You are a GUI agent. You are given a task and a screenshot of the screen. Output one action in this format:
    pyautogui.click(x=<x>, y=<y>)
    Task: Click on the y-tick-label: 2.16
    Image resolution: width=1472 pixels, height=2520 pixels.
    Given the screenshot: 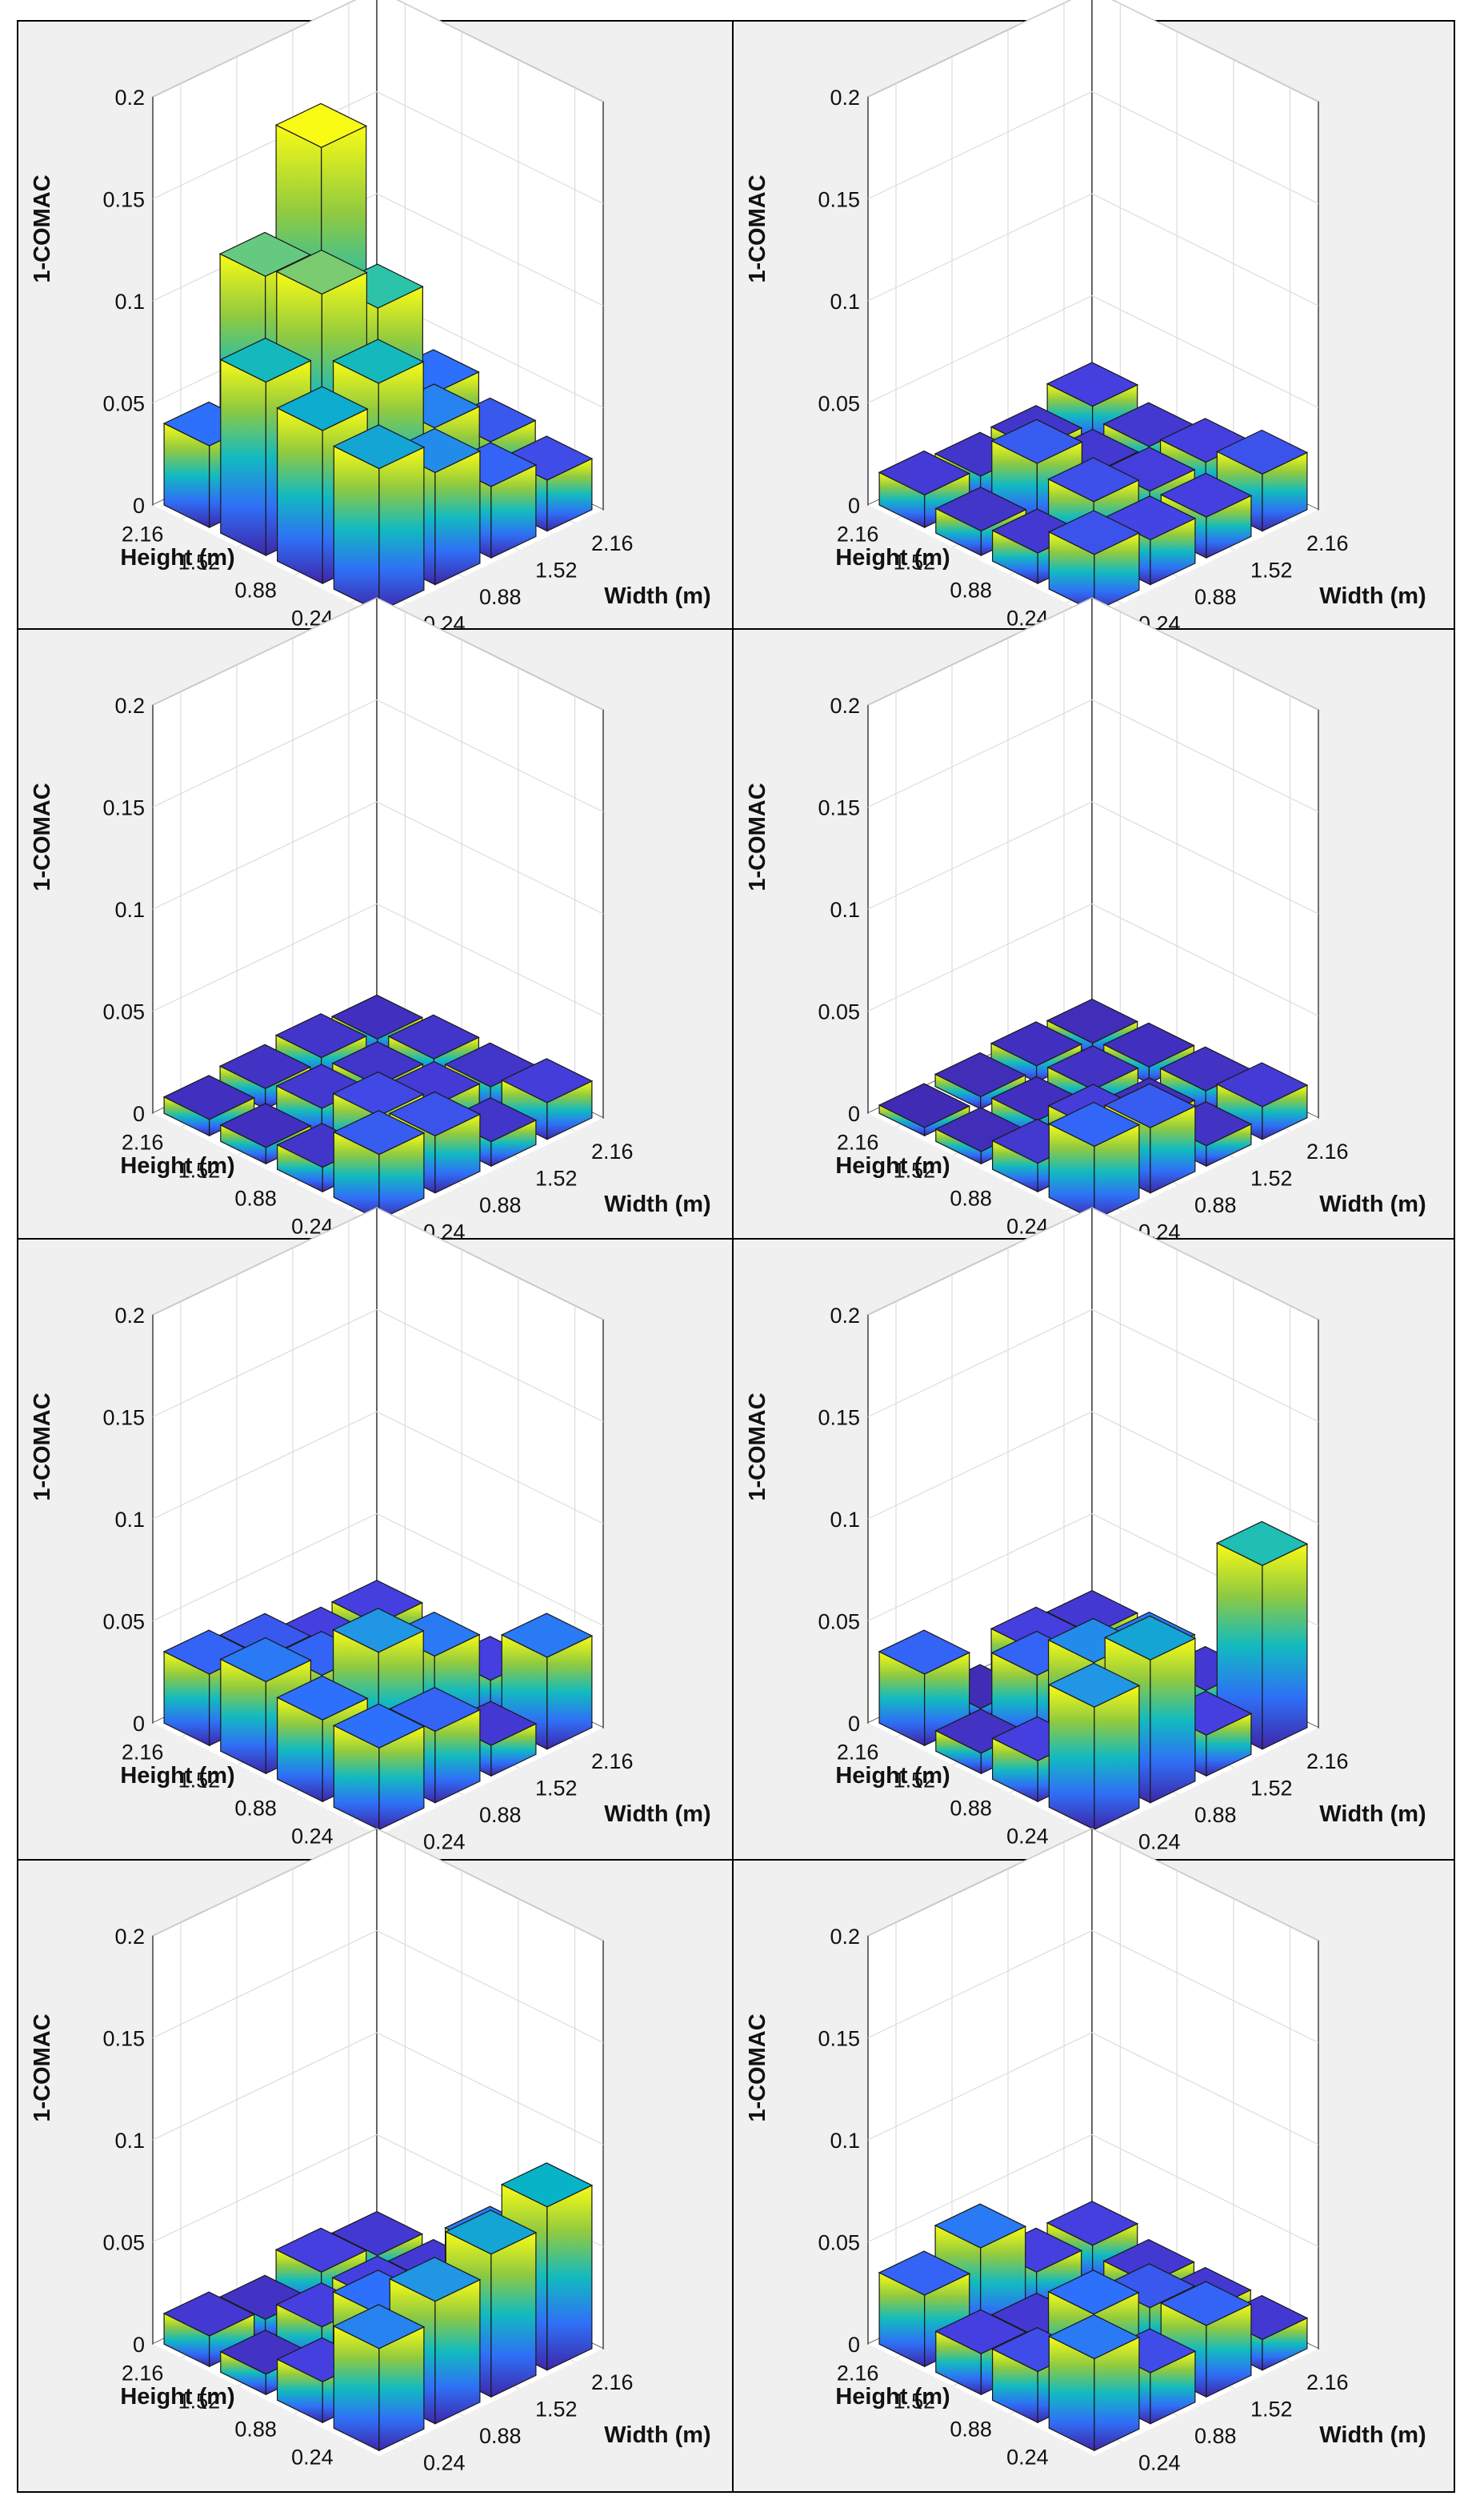 What is the action you would take?
    pyautogui.click(x=143, y=1143)
    